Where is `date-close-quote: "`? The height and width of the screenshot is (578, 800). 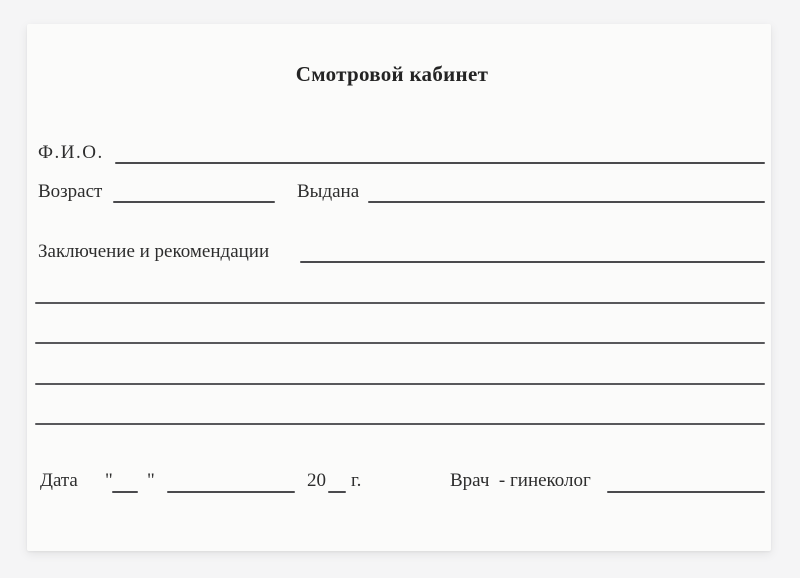 date-close-quote: " is located at coordinates (151, 480).